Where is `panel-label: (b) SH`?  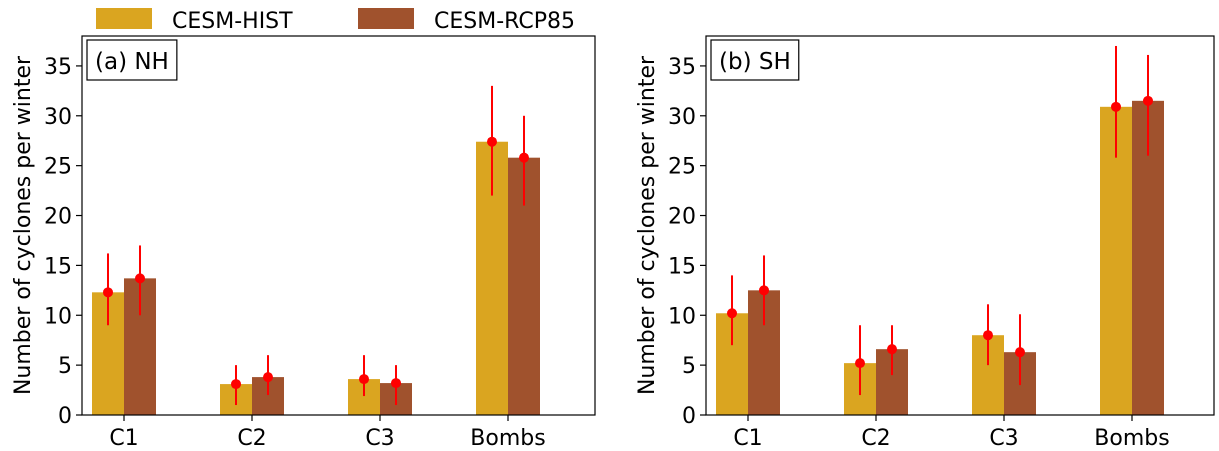 panel-label: (b) SH is located at coordinates (755, 62).